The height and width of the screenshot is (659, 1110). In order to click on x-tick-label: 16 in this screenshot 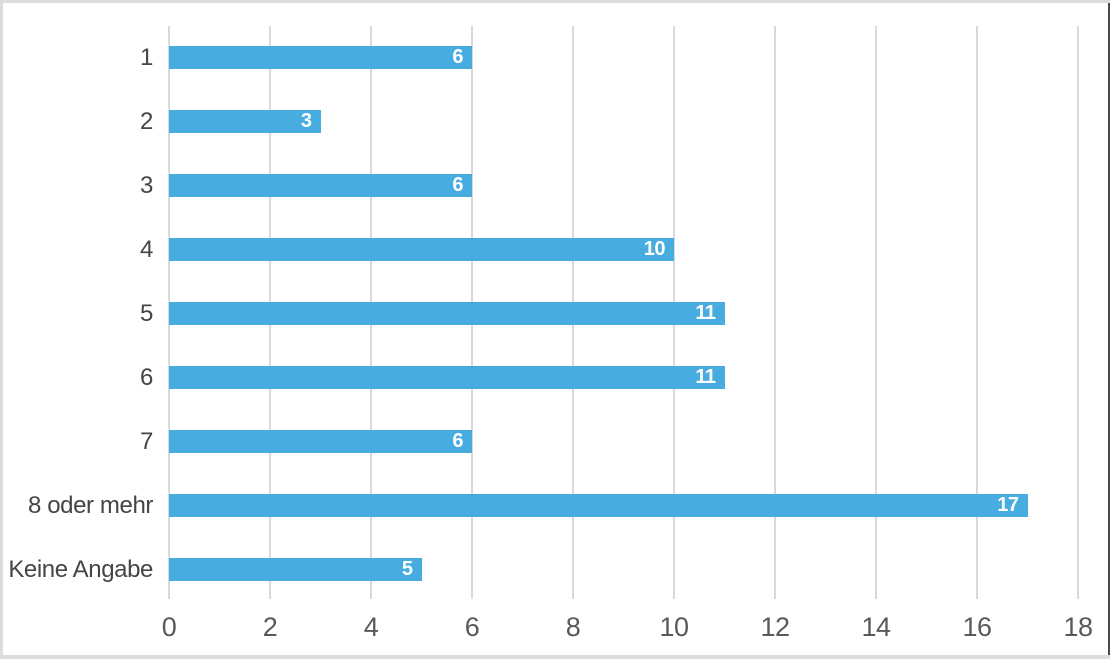, I will do `click(977, 627)`.